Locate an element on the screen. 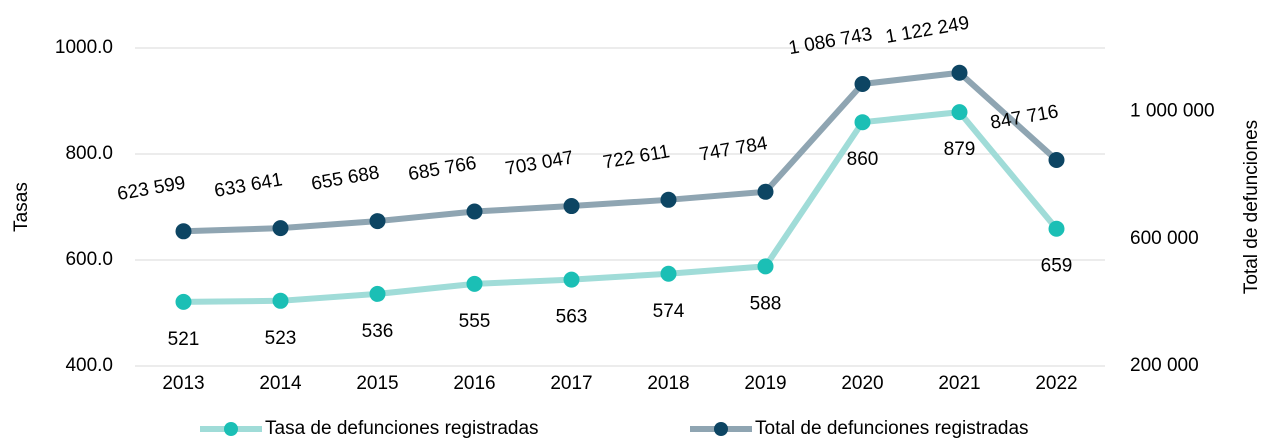 The image size is (1270, 441). data-label: 659 is located at coordinates (1057, 266).